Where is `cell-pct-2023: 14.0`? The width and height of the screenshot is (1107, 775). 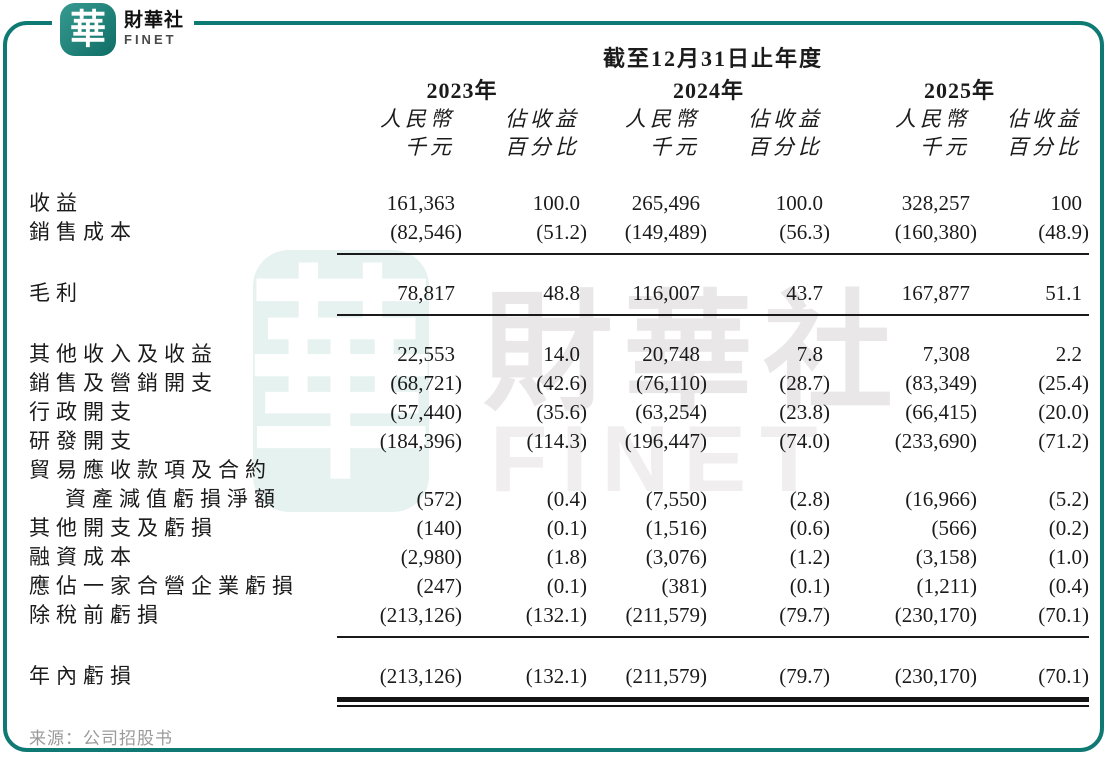 cell-pct-2023: 14.0 is located at coordinates (561, 354).